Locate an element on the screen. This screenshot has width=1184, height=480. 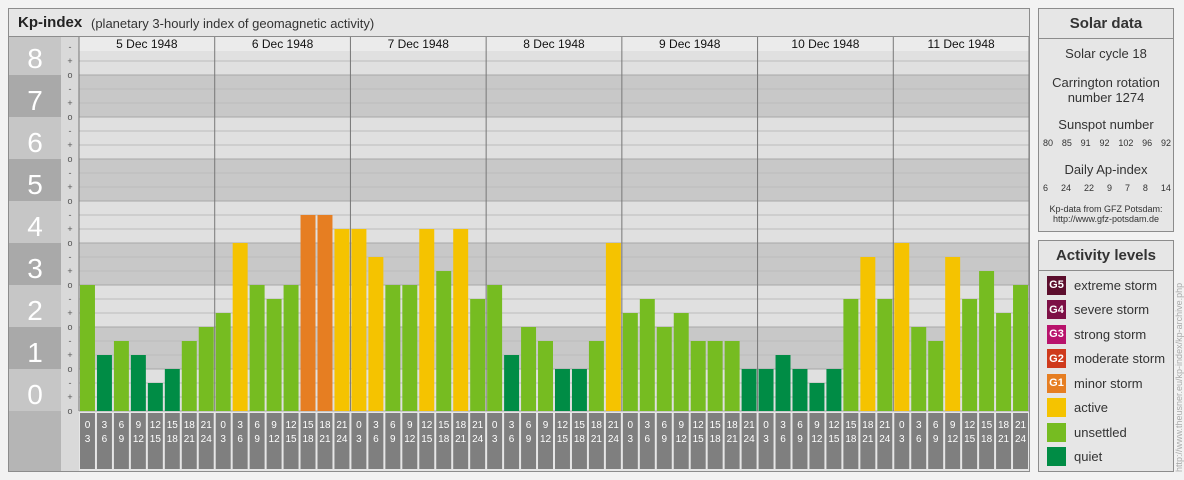
day-label: 8 Dec 1948 is located at coordinates (554, 44).